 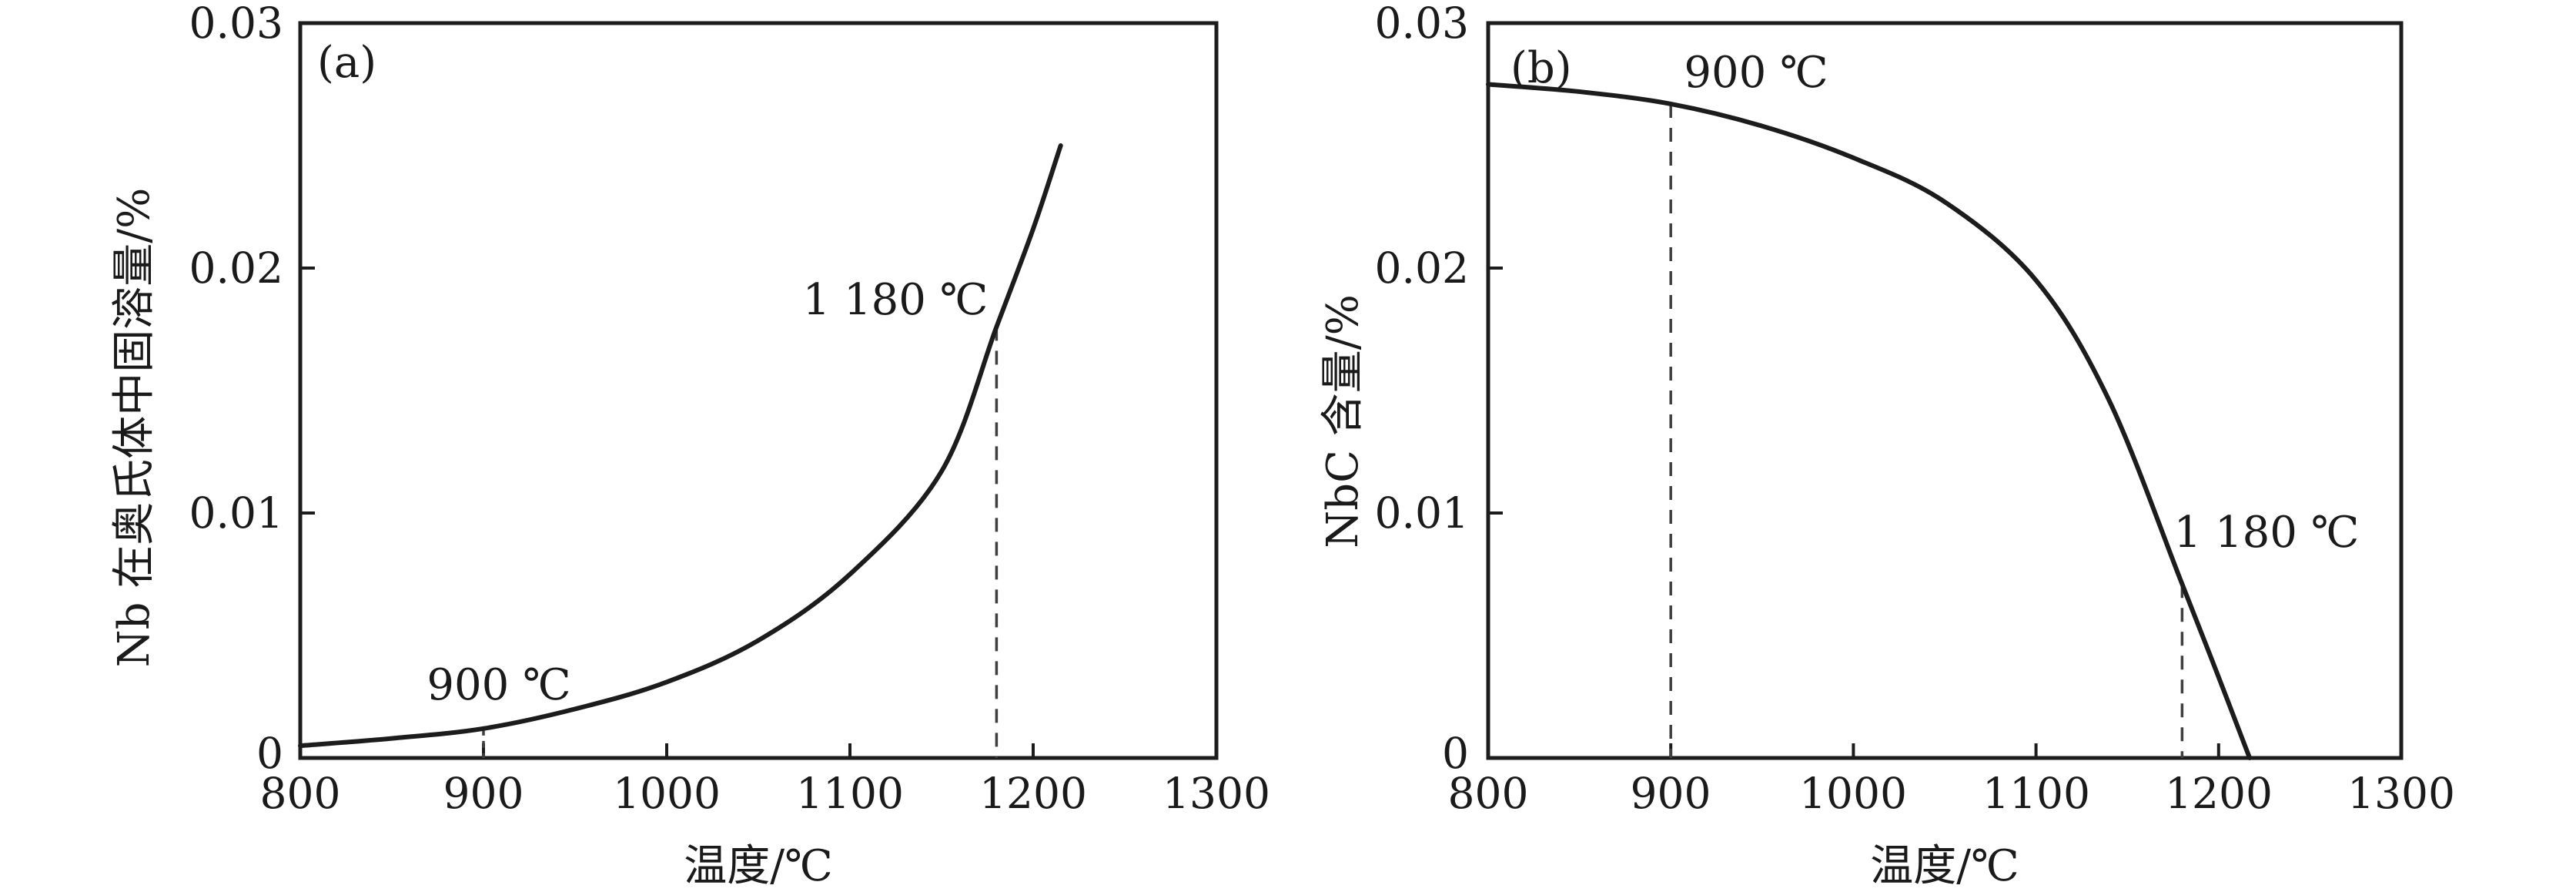 What do you see at coordinates (499, 685) in the screenshot?
I see `annotation-900c-a: 900 ℃` at bounding box center [499, 685].